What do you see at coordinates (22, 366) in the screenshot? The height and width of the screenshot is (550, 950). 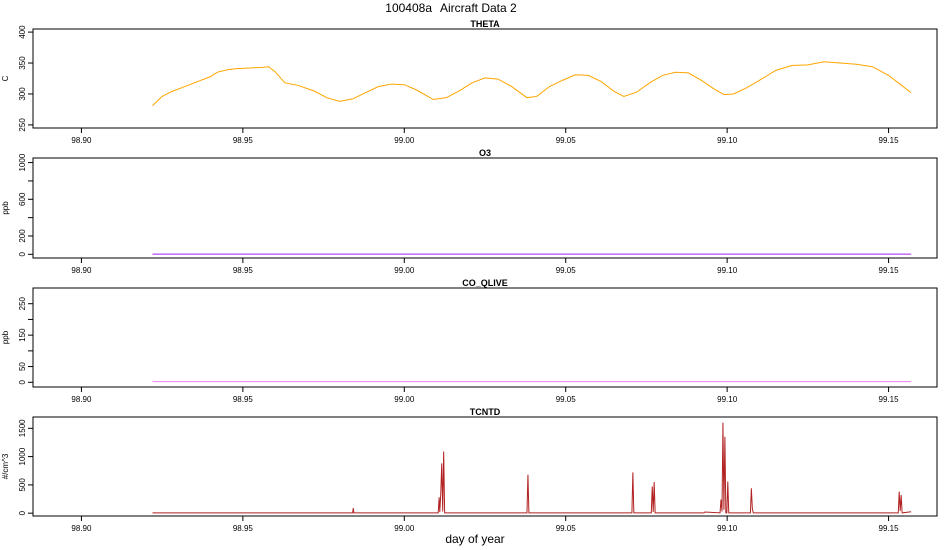 I see `y-tick-label: 50` at bounding box center [22, 366].